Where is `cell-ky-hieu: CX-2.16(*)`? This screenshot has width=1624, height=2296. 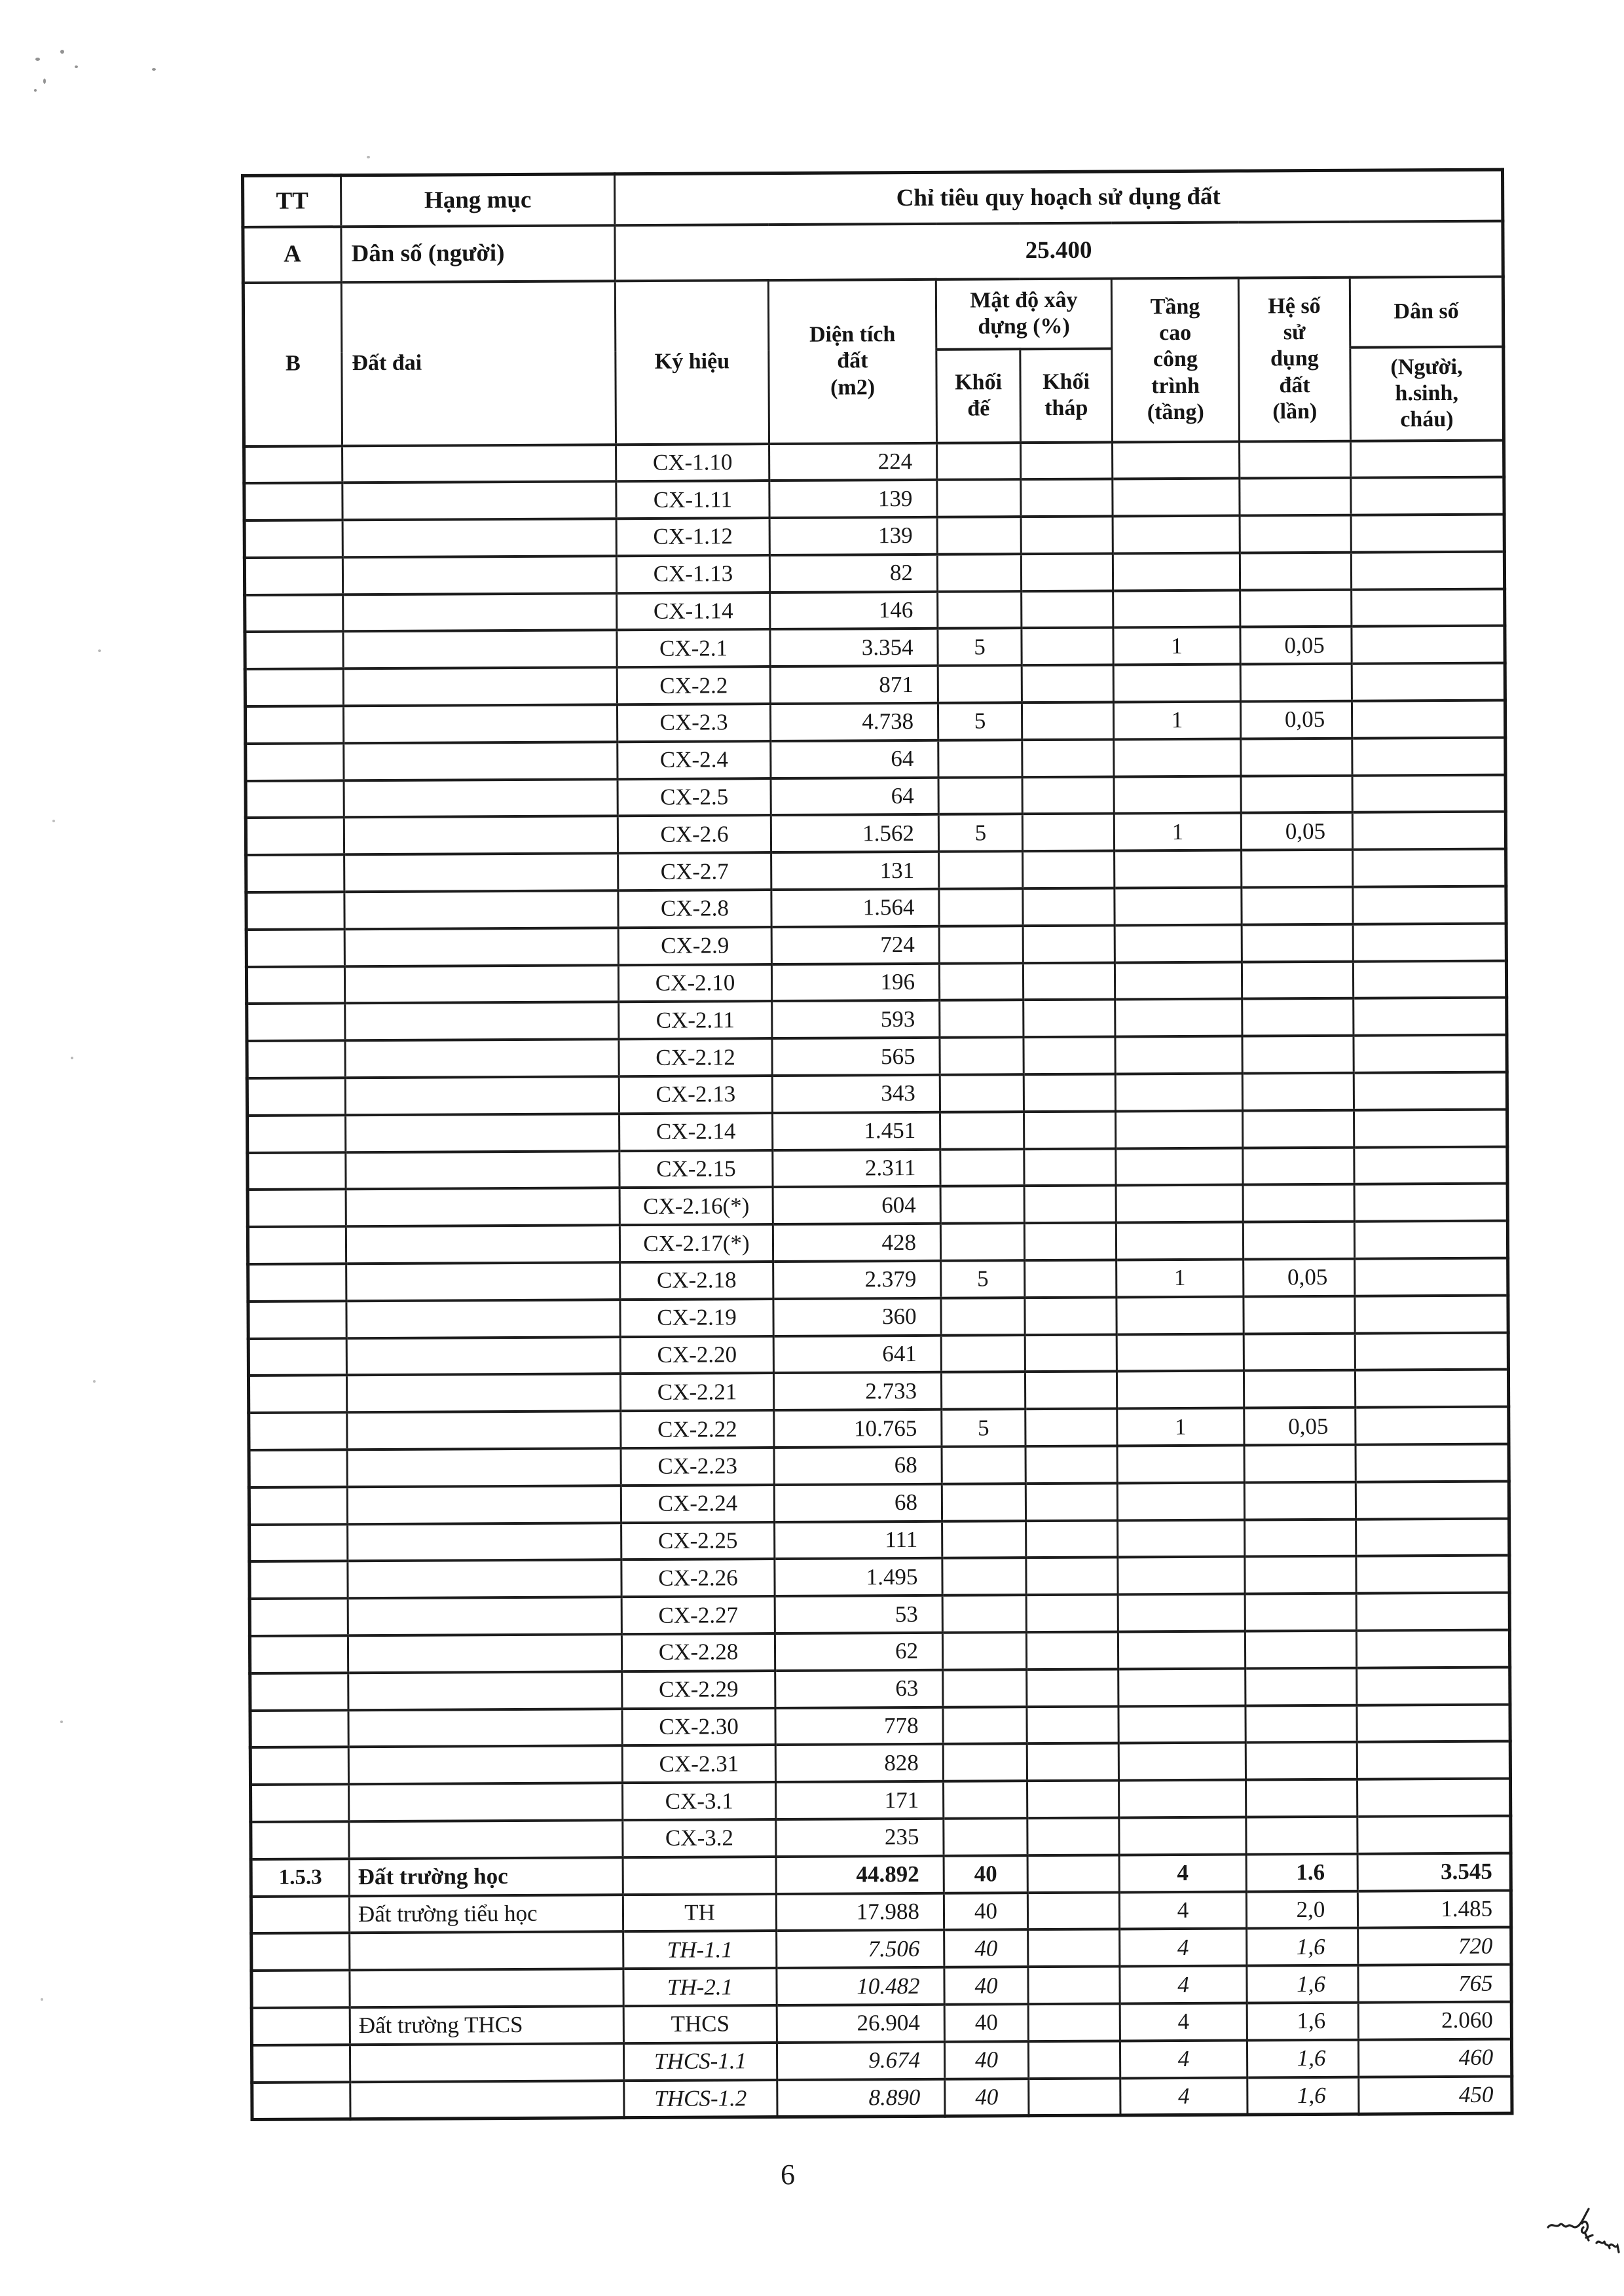 cell-ky-hieu: CX-2.16(*) is located at coordinates (696, 1206).